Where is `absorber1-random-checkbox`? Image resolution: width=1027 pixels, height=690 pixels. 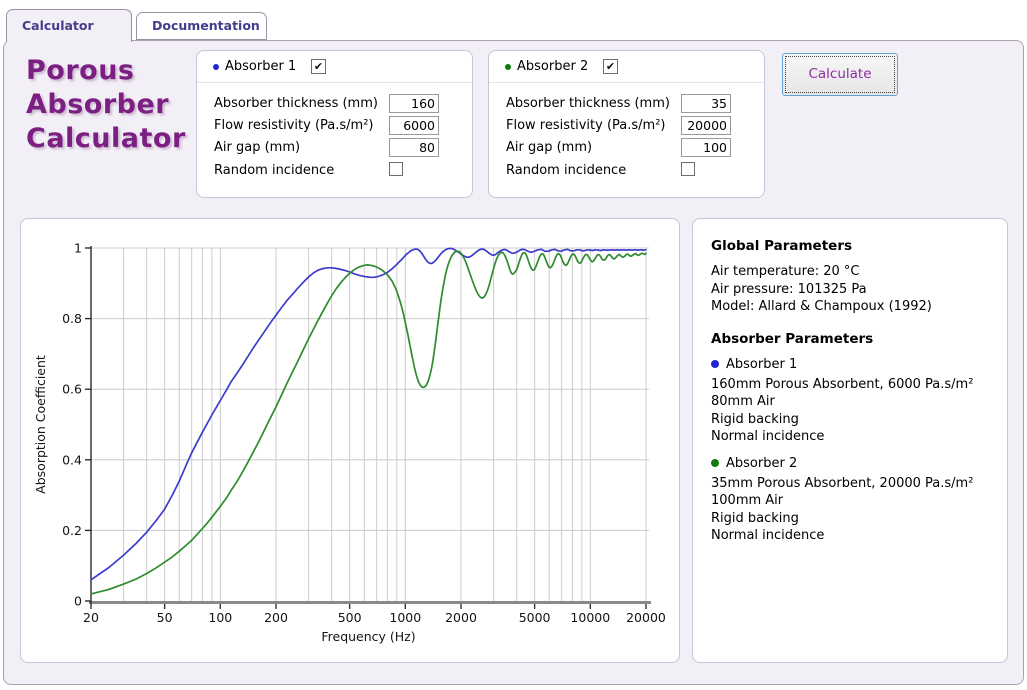 absorber1-random-checkbox is located at coordinates (396, 169).